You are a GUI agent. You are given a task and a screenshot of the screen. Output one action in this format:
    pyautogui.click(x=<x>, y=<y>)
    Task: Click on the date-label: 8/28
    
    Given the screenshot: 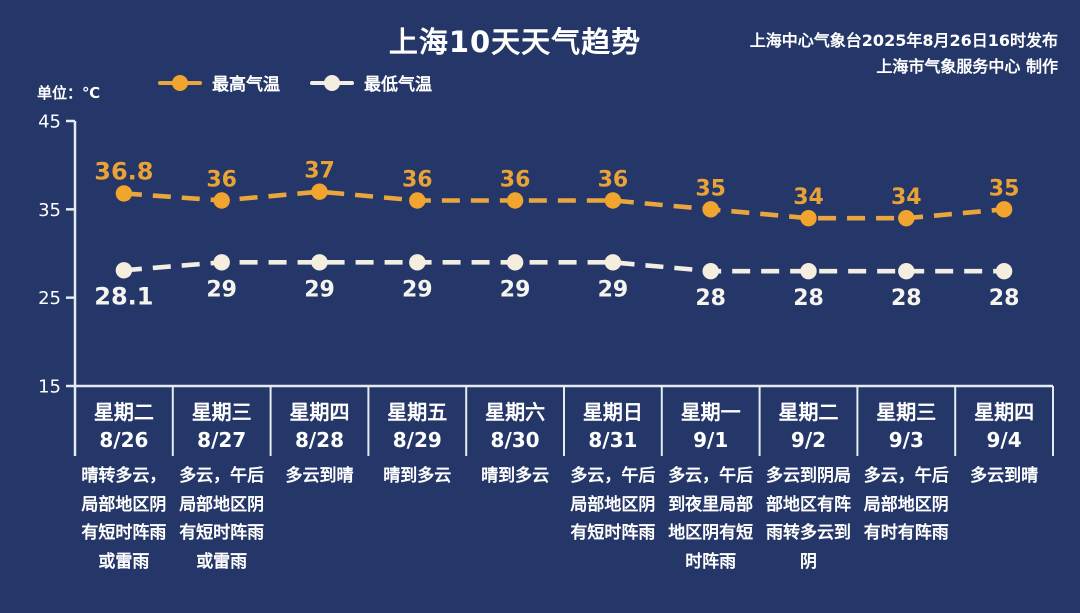 What is the action you would take?
    pyautogui.click(x=319, y=440)
    